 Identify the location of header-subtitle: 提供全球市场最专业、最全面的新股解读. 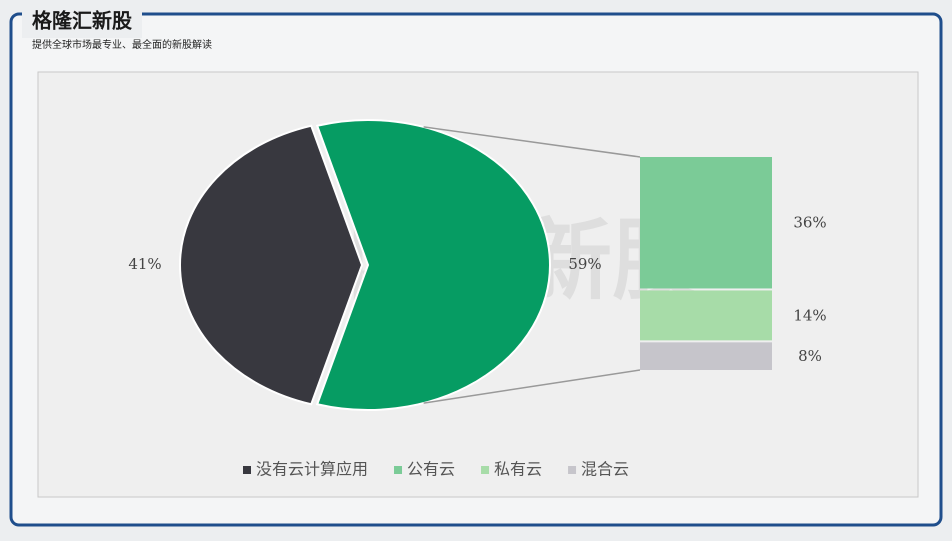
(122, 44).